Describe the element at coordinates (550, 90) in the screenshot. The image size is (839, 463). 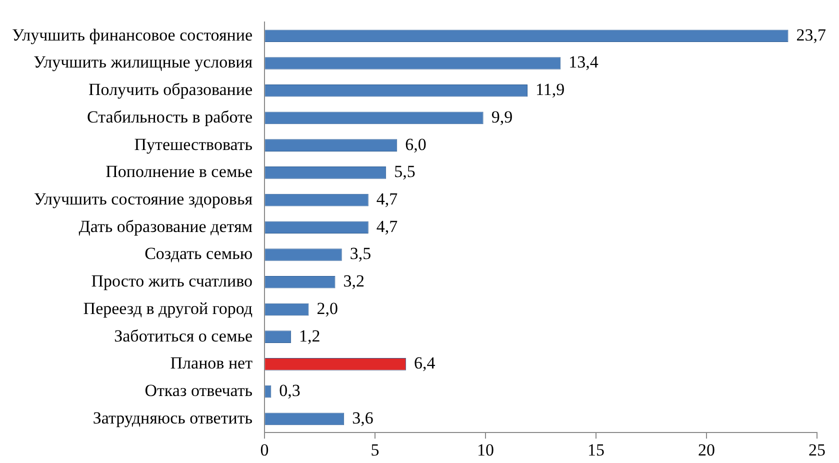
I see `data-label: 11,9` at that location.